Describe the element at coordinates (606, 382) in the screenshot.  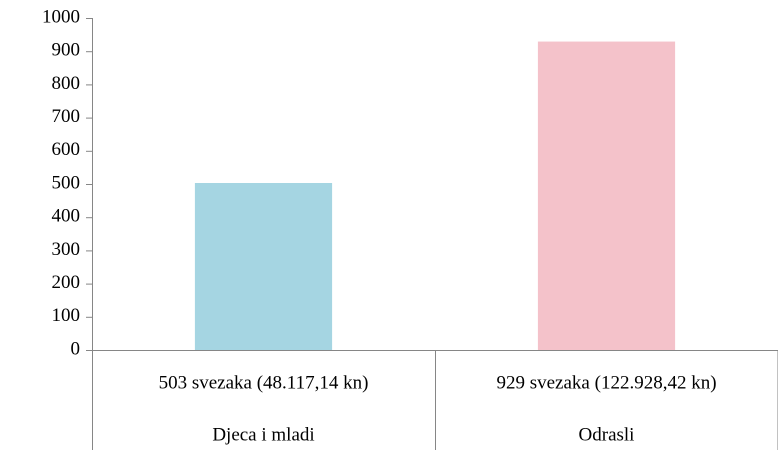
I see `x-tick-label: 929 svezaka (122.928,42 kn)` at that location.